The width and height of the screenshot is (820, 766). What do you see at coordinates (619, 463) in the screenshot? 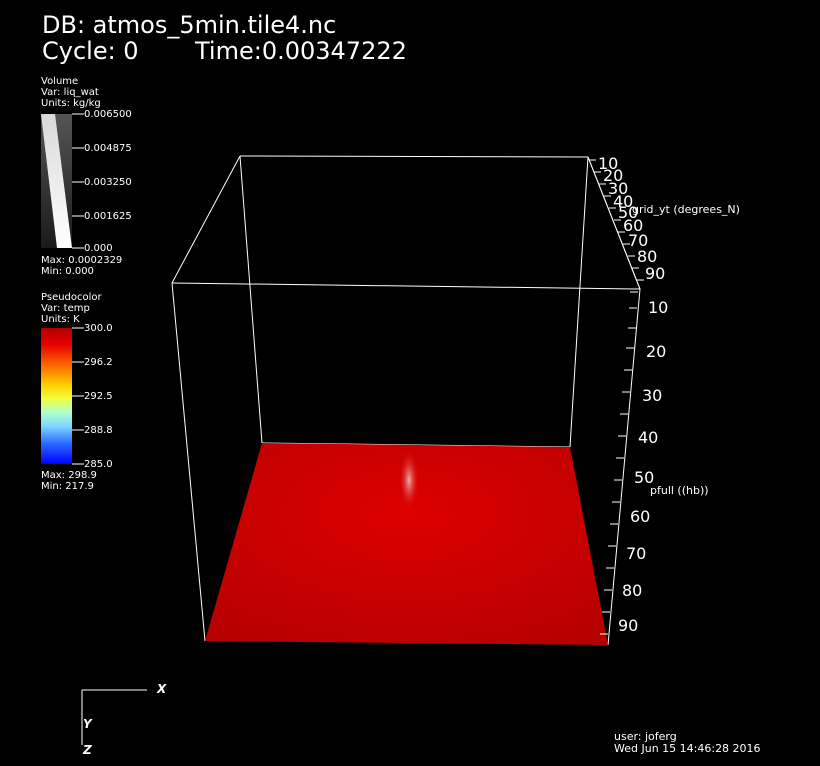
I see `z-axis-ticks` at bounding box center [619, 463].